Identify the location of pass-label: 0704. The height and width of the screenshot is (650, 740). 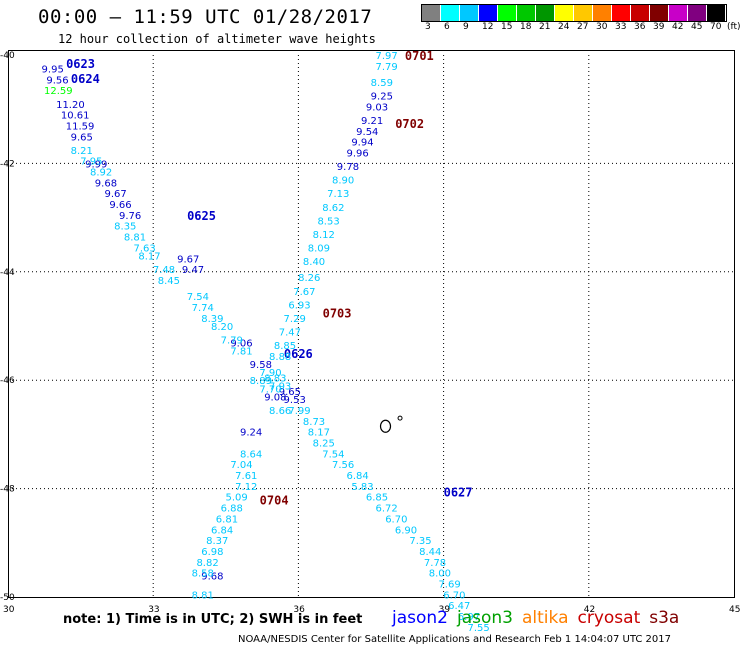
(274, 500).